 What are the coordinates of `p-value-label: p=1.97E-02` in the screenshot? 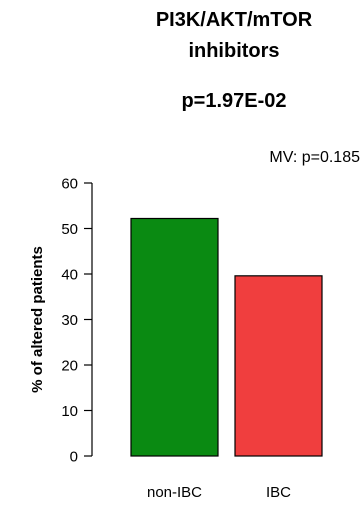 It's located at (233, 101).